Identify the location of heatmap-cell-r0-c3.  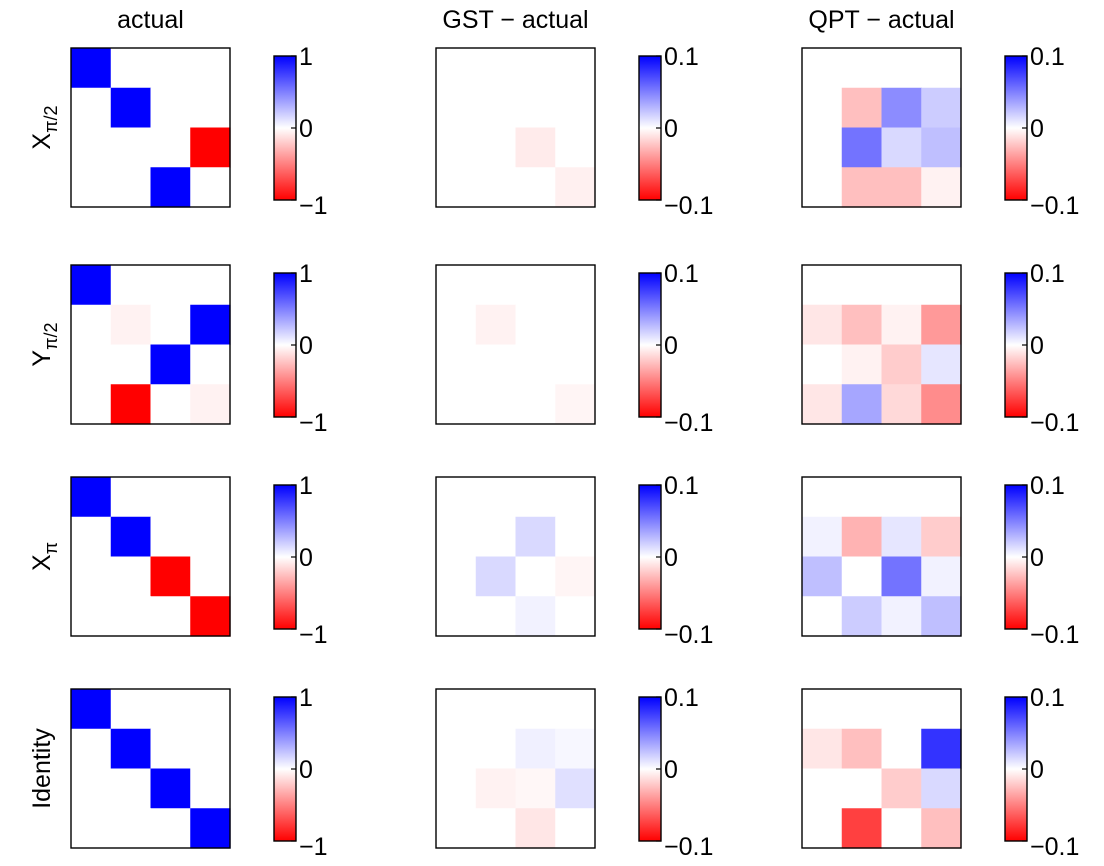
(210, 497).